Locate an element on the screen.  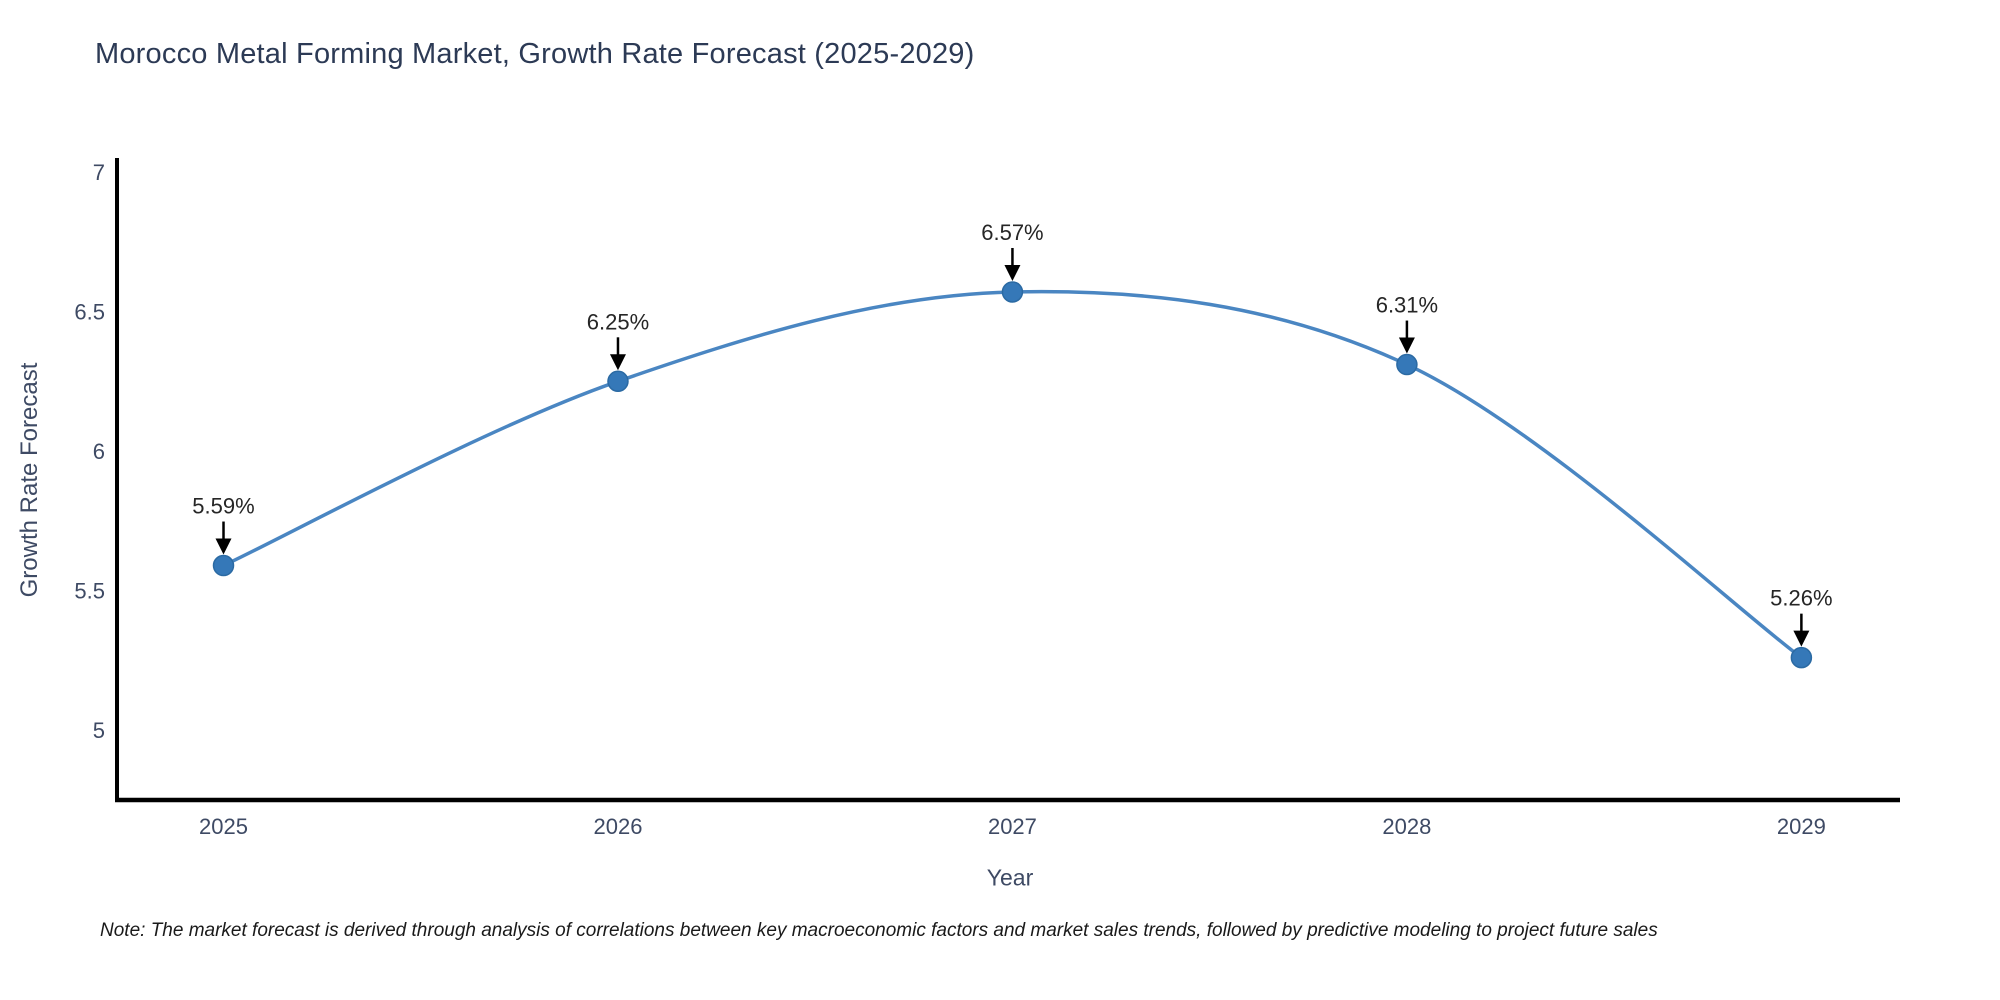
data-point-2026 is located at coordinates (618, 381).